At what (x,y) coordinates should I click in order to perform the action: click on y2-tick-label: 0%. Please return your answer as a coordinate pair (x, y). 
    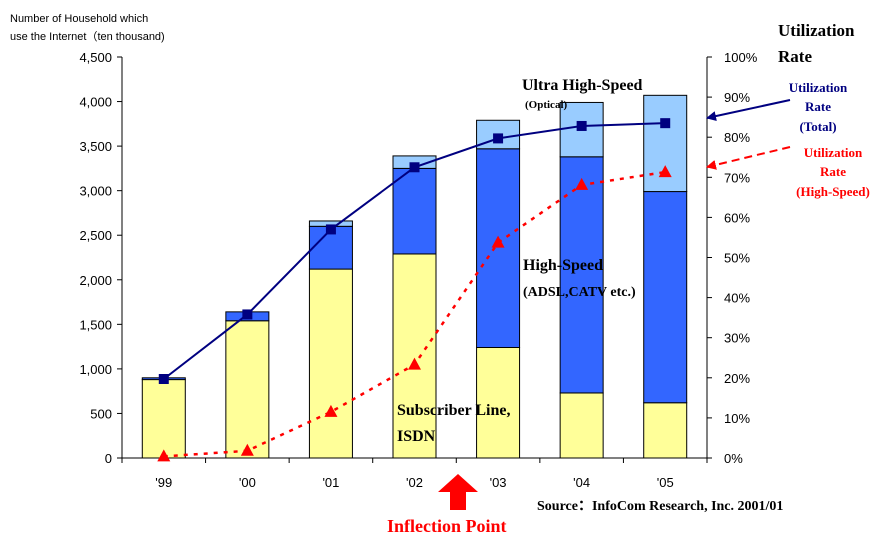
    Looking at the image, I should click on (733, 458).